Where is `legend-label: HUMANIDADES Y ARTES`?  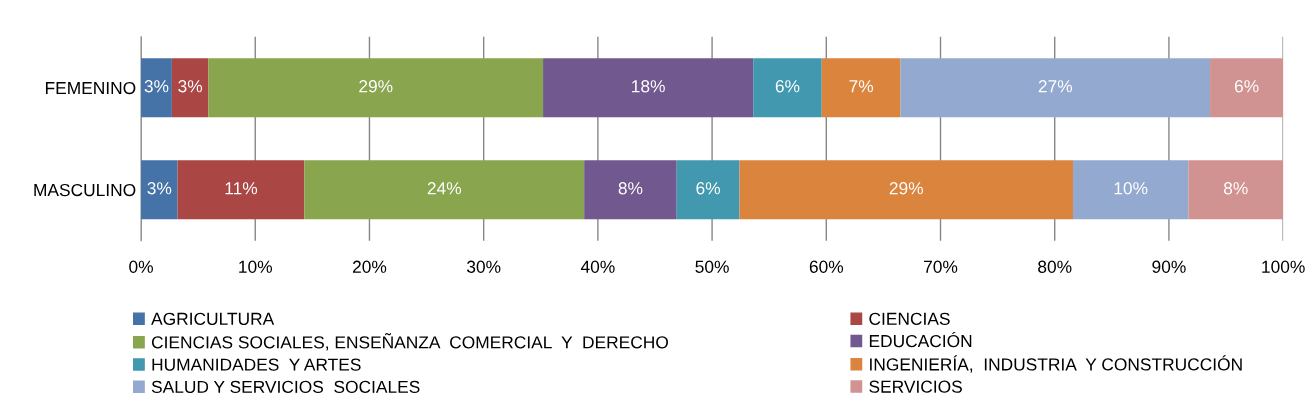 legend-label: HUMANIDADES Y ARTES is located at coordinates (256, 364).